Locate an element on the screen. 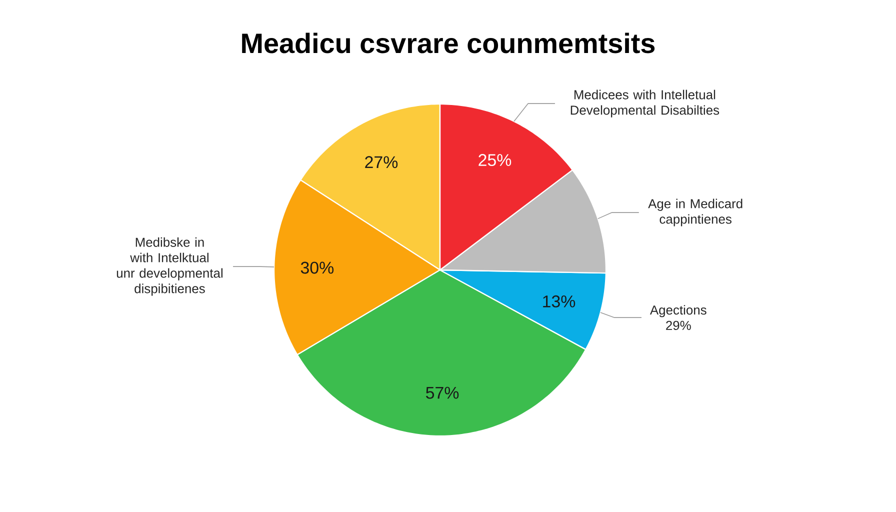 The height and width of the screenshot is (512, 896). data-label: 25% is located at coordinates (495, 160).